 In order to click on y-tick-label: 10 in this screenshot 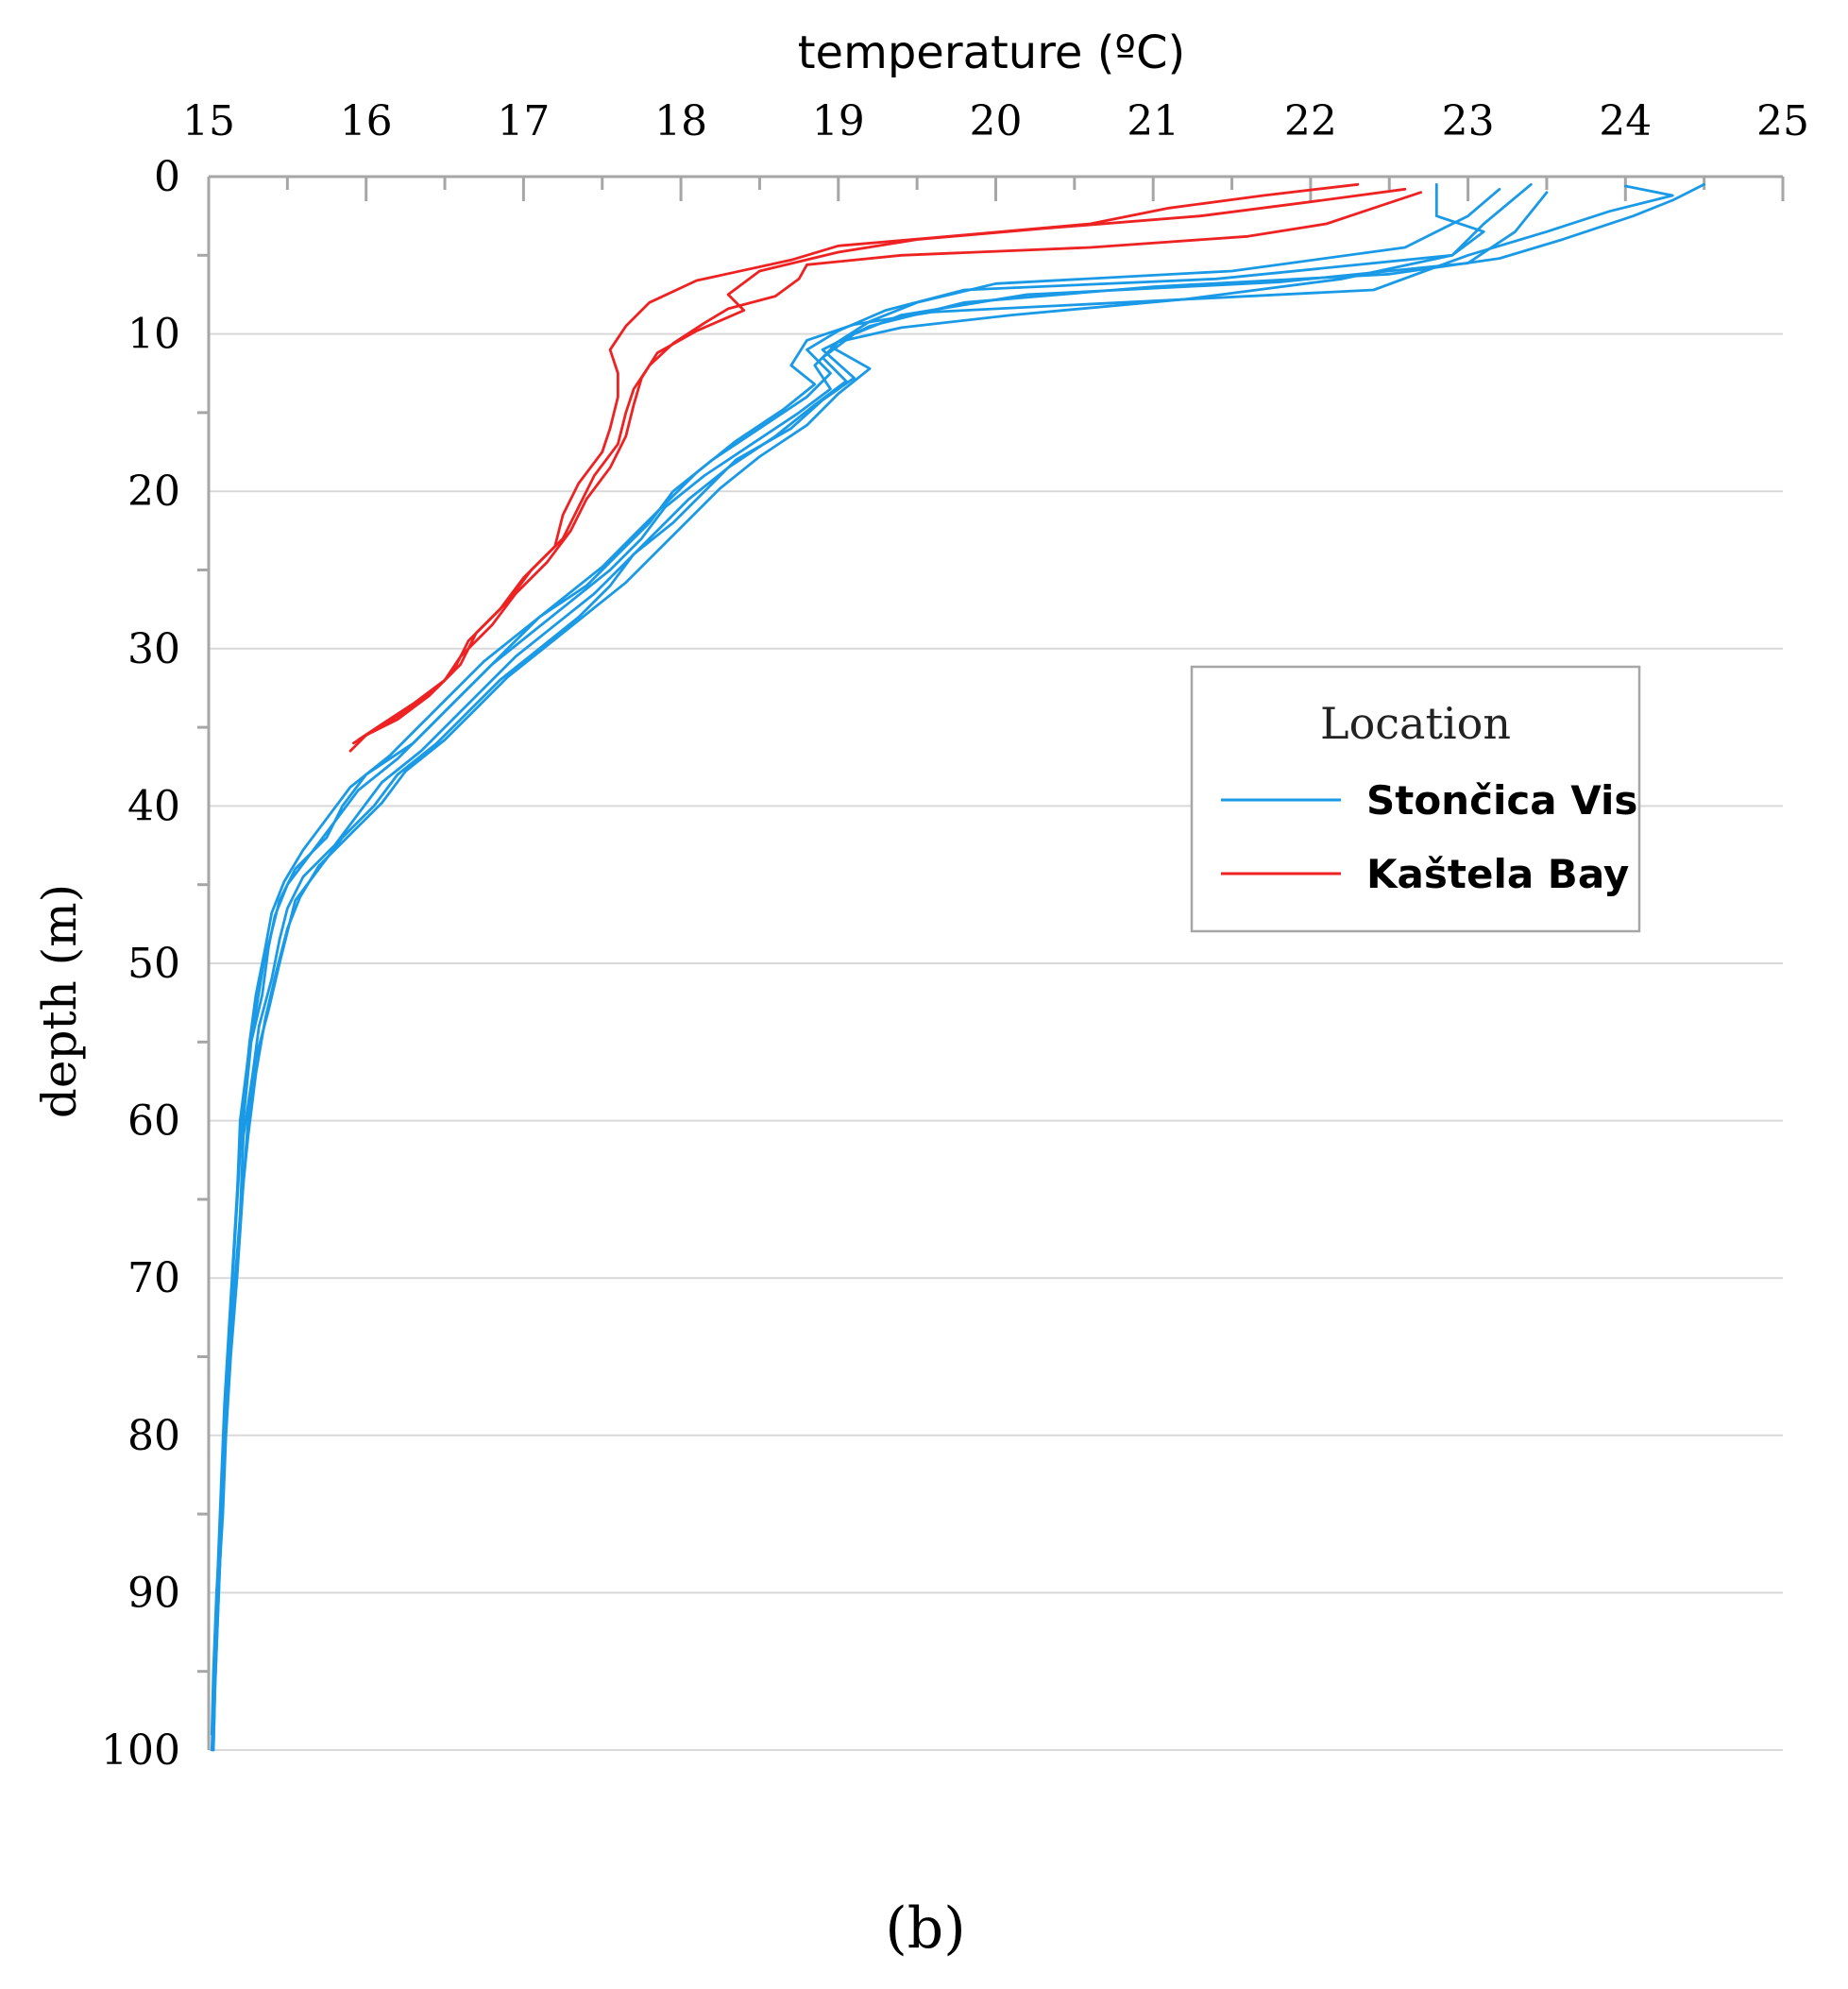, I will do `click(153, 335)`.